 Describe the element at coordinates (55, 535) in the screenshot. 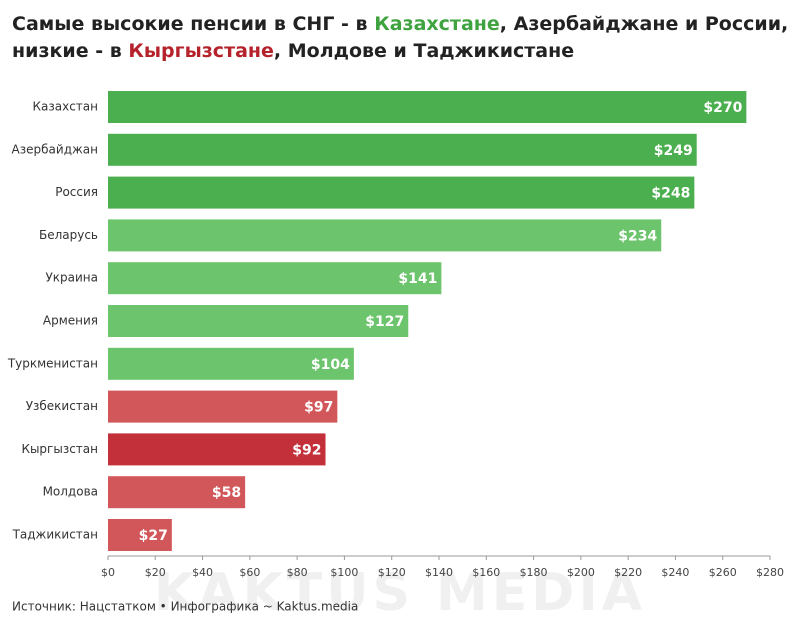

I see `y-tick-label: Таджикистан` at that location.